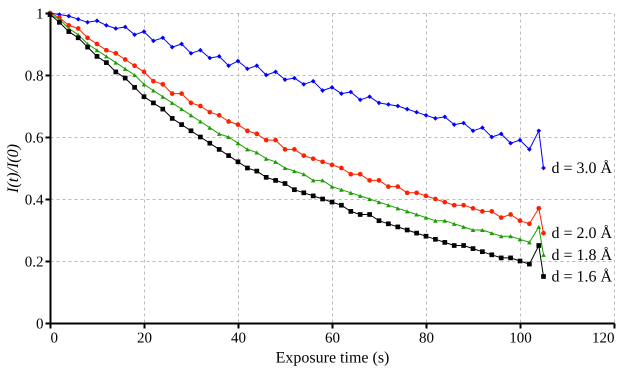 Image resolution: width=640 pixels, height=379 pixels. I want to click on y-tick-label: 0, so click(40, 324).